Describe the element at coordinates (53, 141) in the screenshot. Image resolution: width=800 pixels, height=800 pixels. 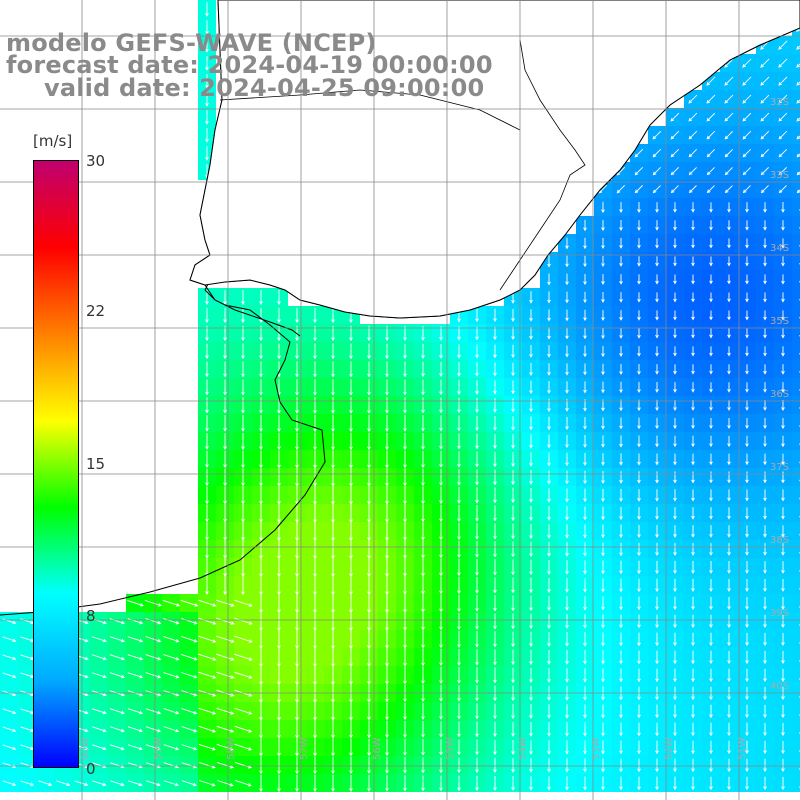
I see `colorbar-unit: [m/s]` at that location.